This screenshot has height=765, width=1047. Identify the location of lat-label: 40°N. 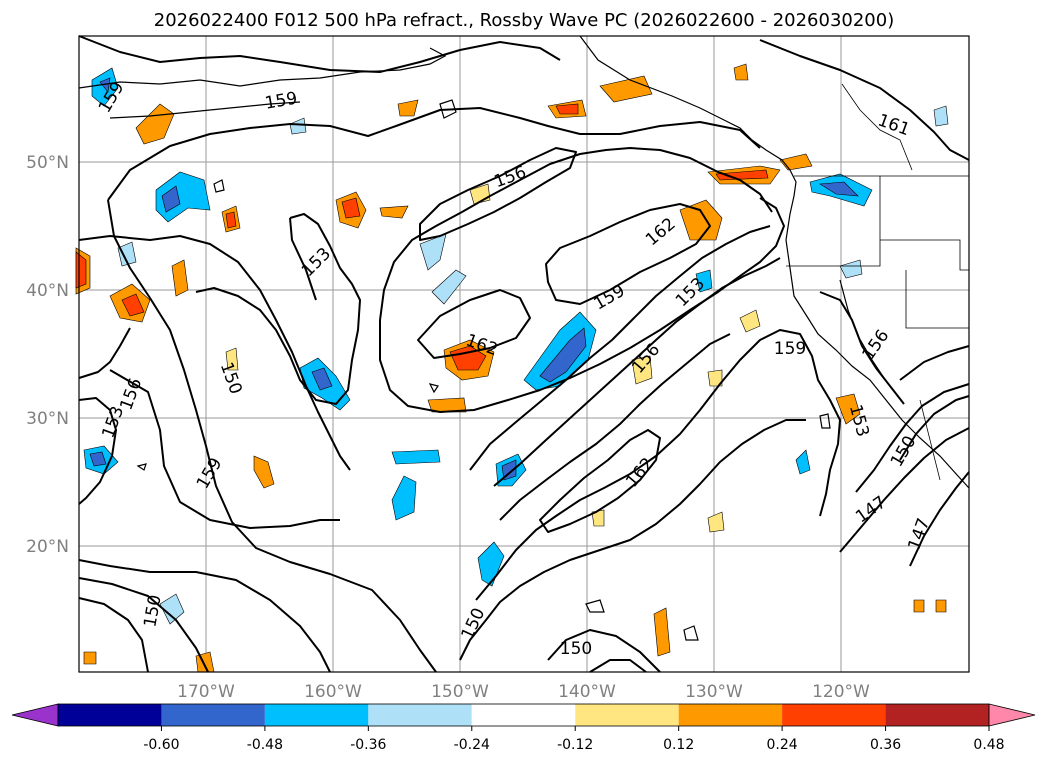
(47, 291).